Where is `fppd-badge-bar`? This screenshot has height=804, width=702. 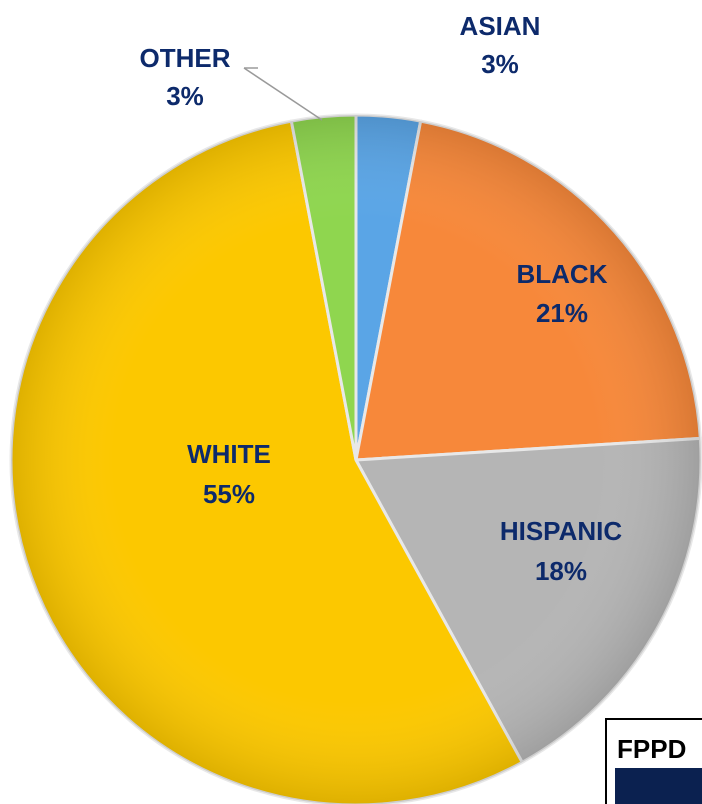
fppd-badge-bar is located at coordinates (658, 786).